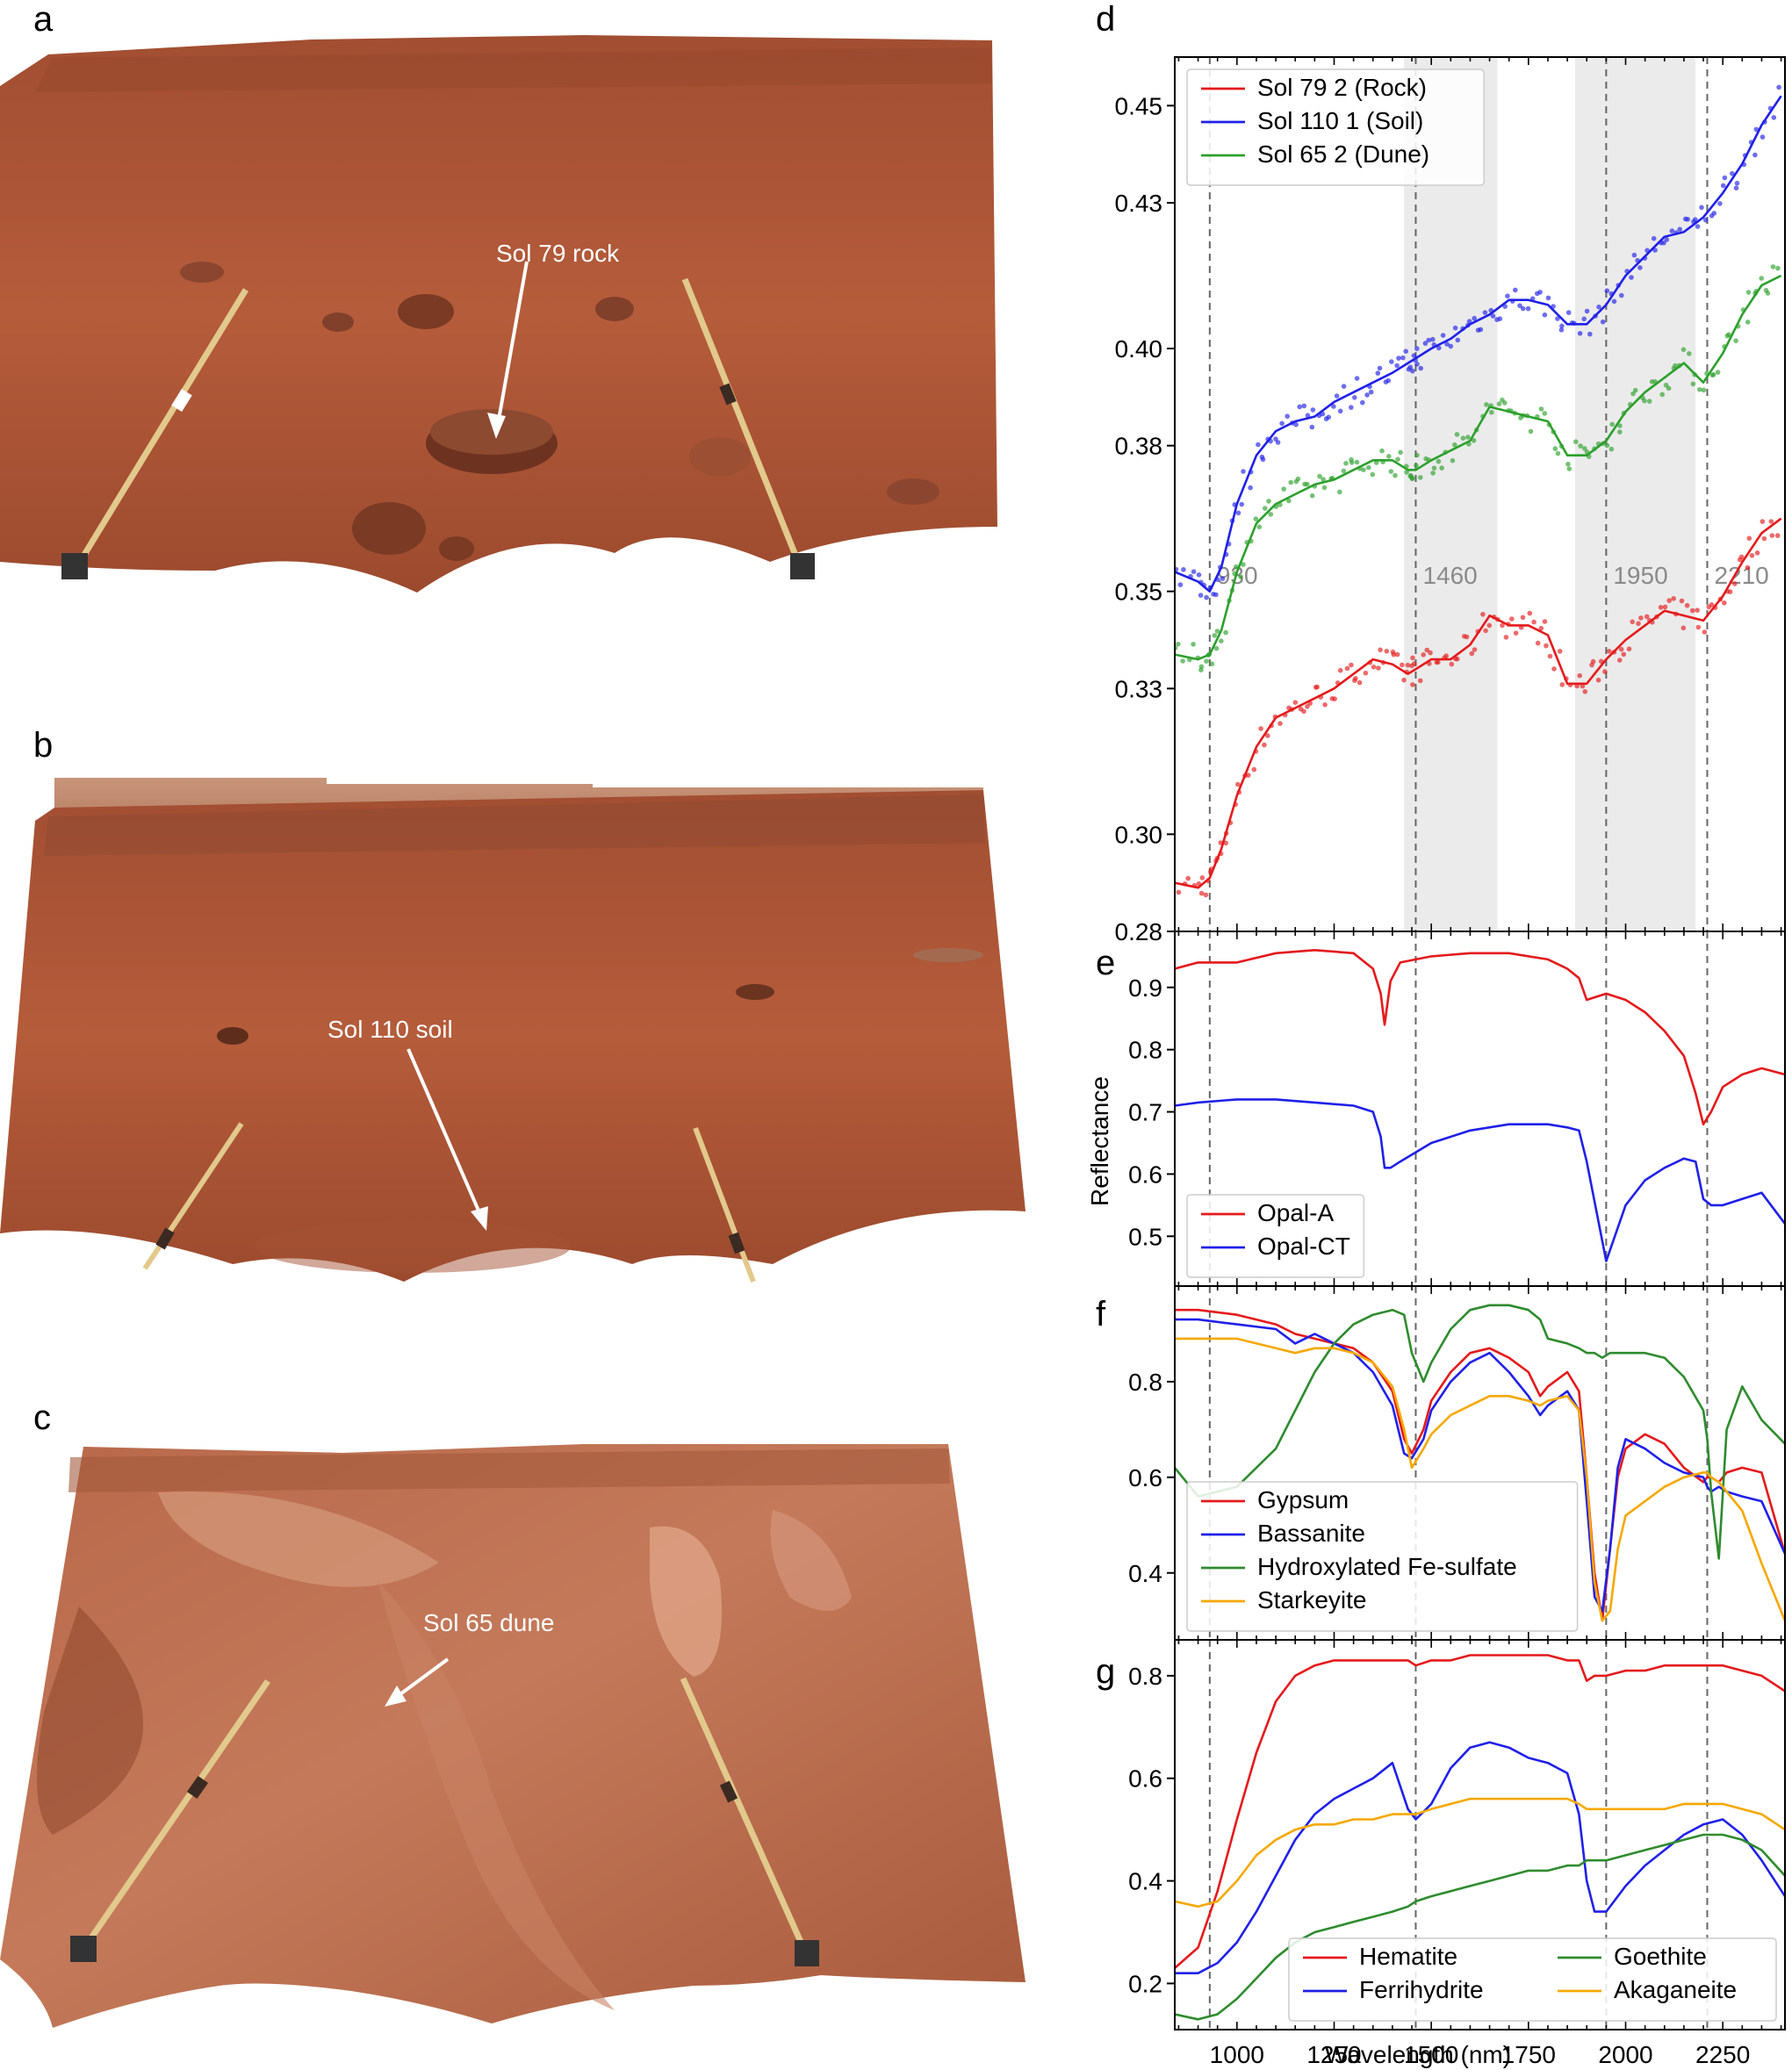 Image resolution: width=1792 pixels, height=2070 pixels. I want to click on photo-sol79-rock: Sol 79 rock, so click(498, 314).